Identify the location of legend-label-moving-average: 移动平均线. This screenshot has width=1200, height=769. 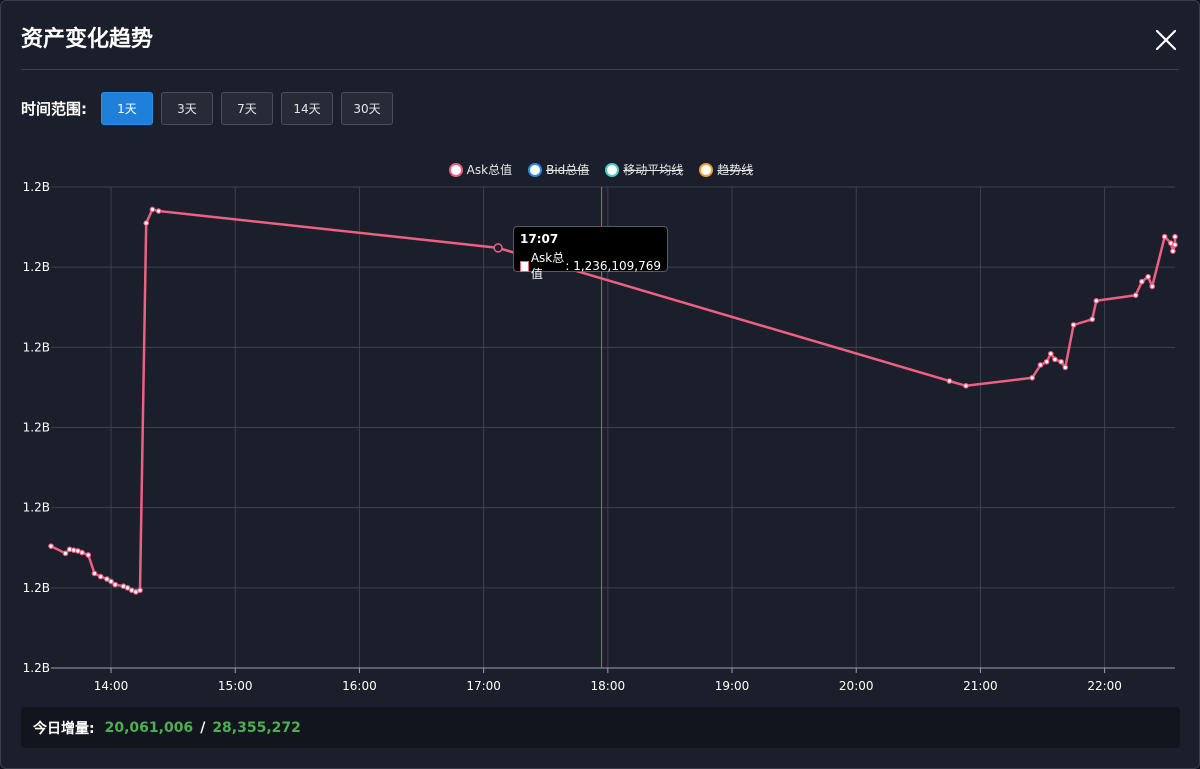
(653, 170).